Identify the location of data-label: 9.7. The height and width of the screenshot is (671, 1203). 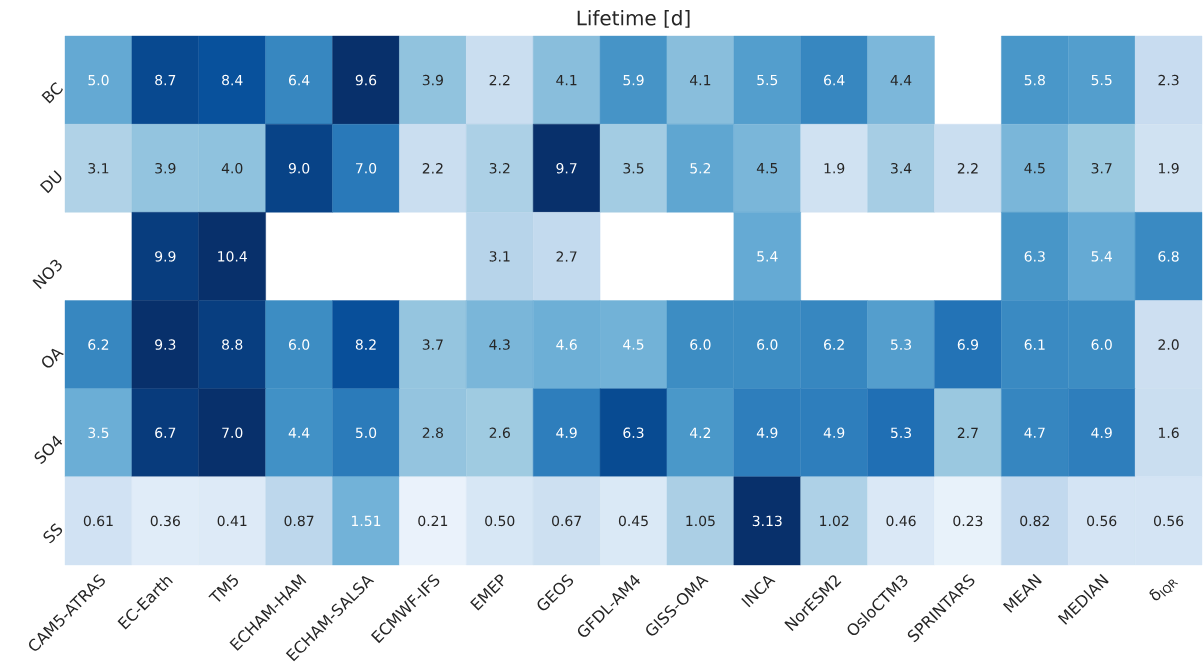
(566, 168).